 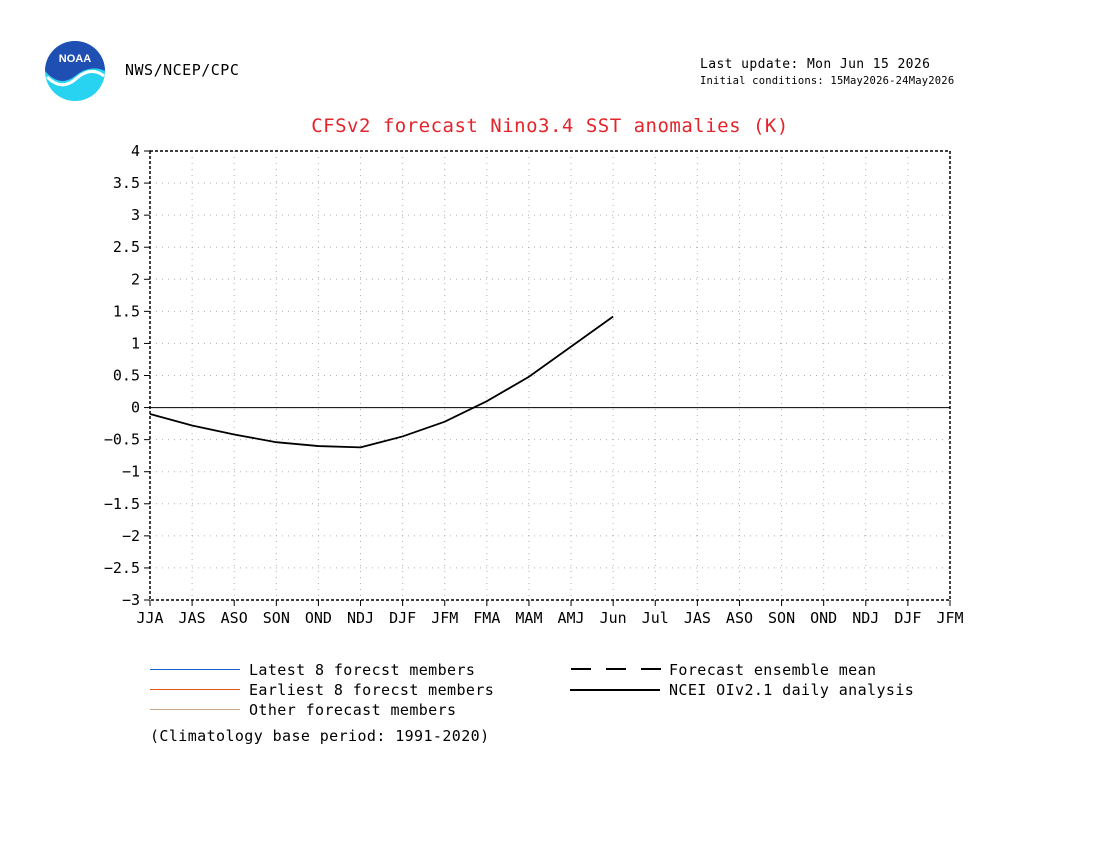 What do you see at coordinates (75, 59) in the screenshot?
I see `noaa-logo-text: NOAA` at bounding box center [75, 59].